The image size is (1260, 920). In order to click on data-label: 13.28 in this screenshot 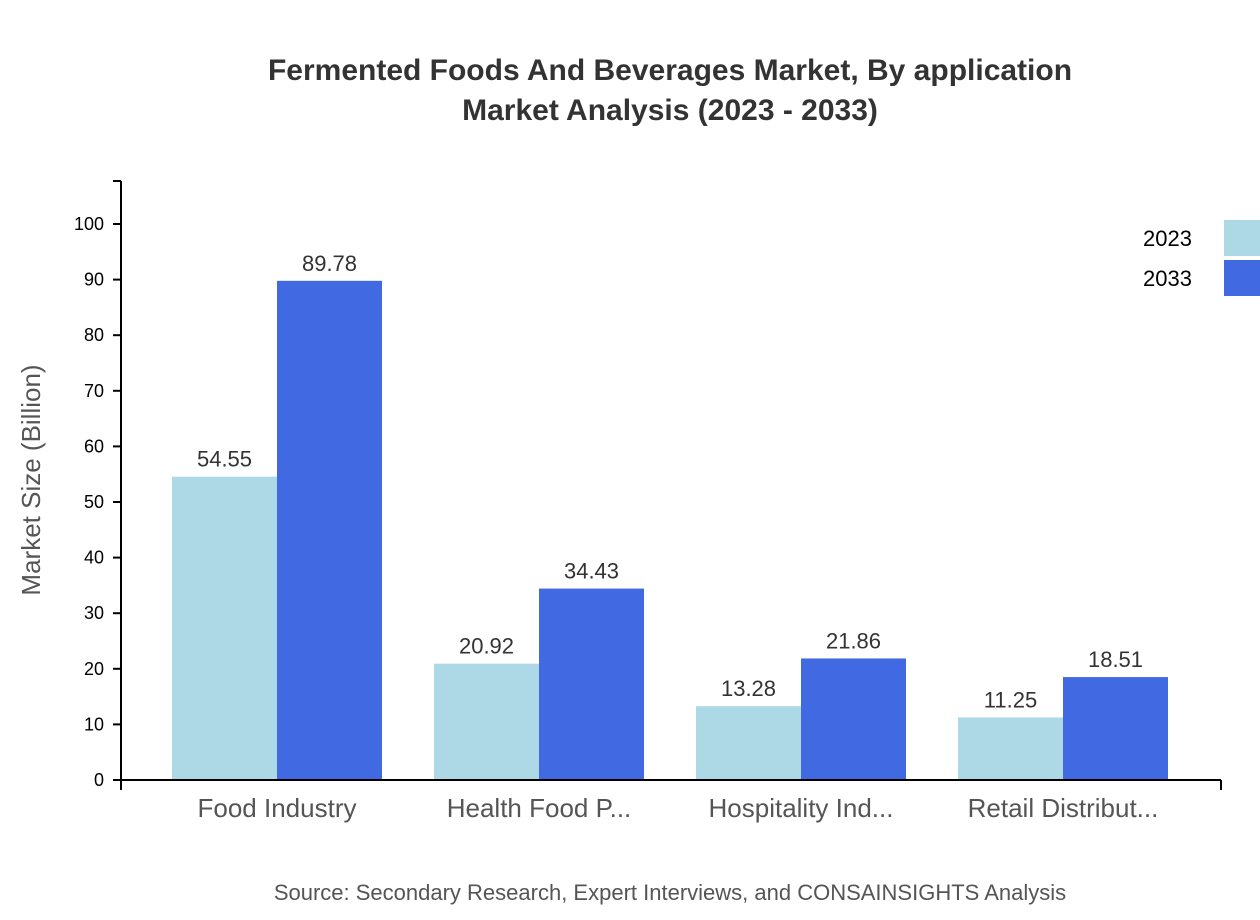, I will do `click(748, 688)`.